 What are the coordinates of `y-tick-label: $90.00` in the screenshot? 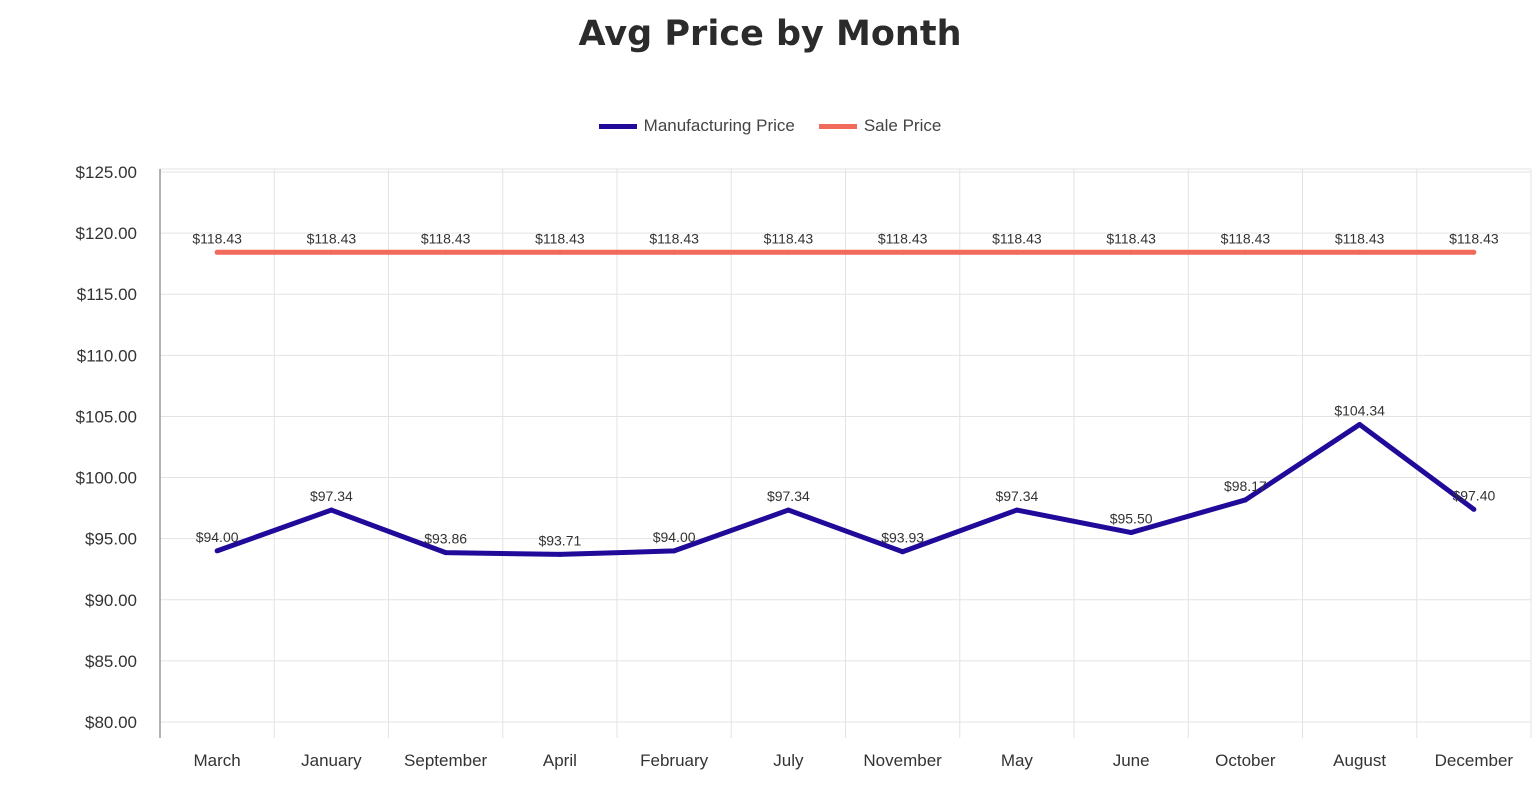 It's located at (111, 600).